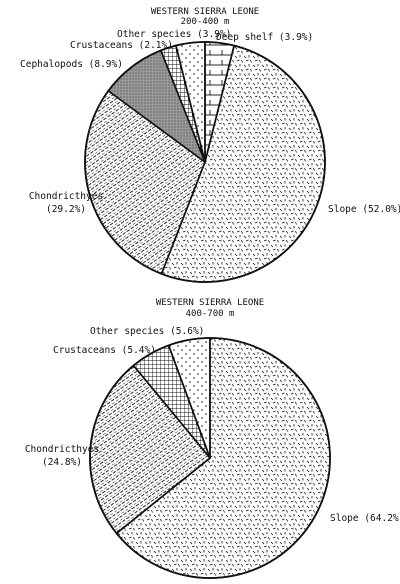 Image resolution: width=400 pixels, height=584 pixels. Describe the element at coordinates (364, 209) in the screenshot. I see `chart-1-label-slope: Slope (52.0%)` at that location.